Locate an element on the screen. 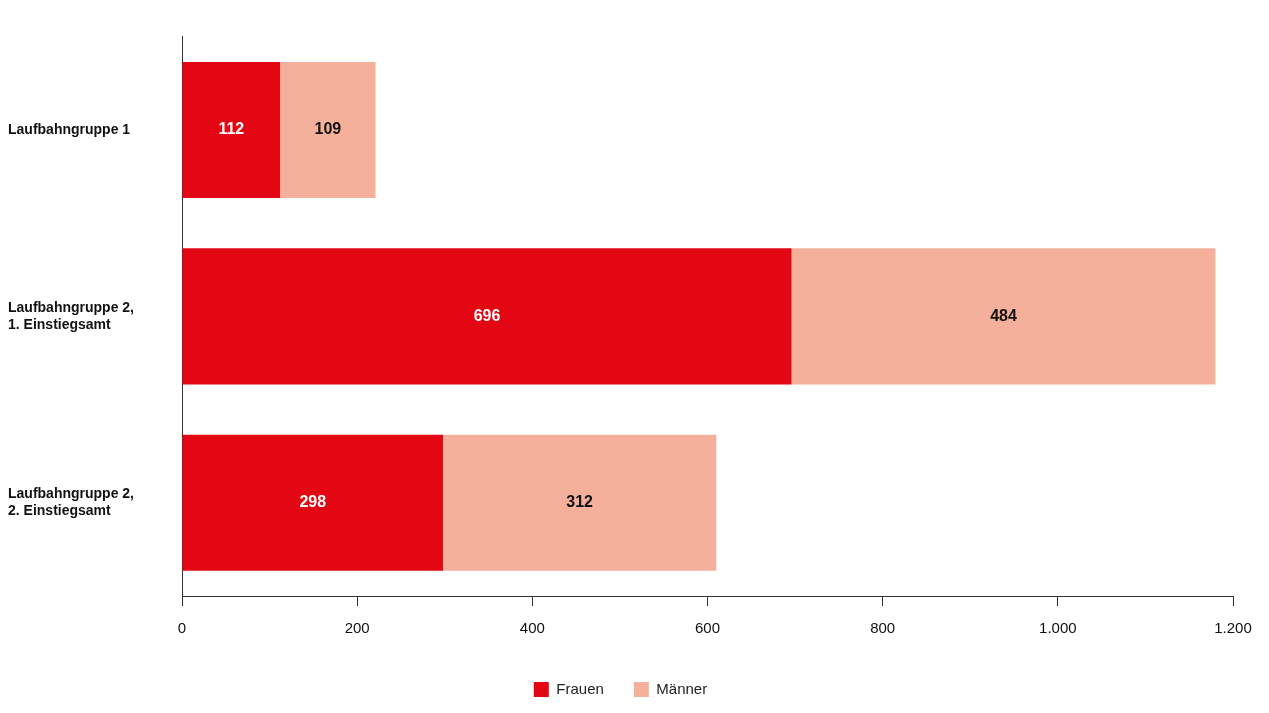 This screenshot has width=1269, height=713. data-label: 696 is located at coordinates (487, 315).